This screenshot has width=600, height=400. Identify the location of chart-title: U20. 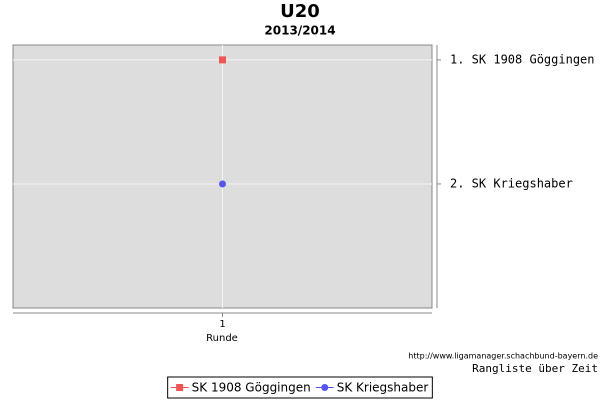
(300, 11).